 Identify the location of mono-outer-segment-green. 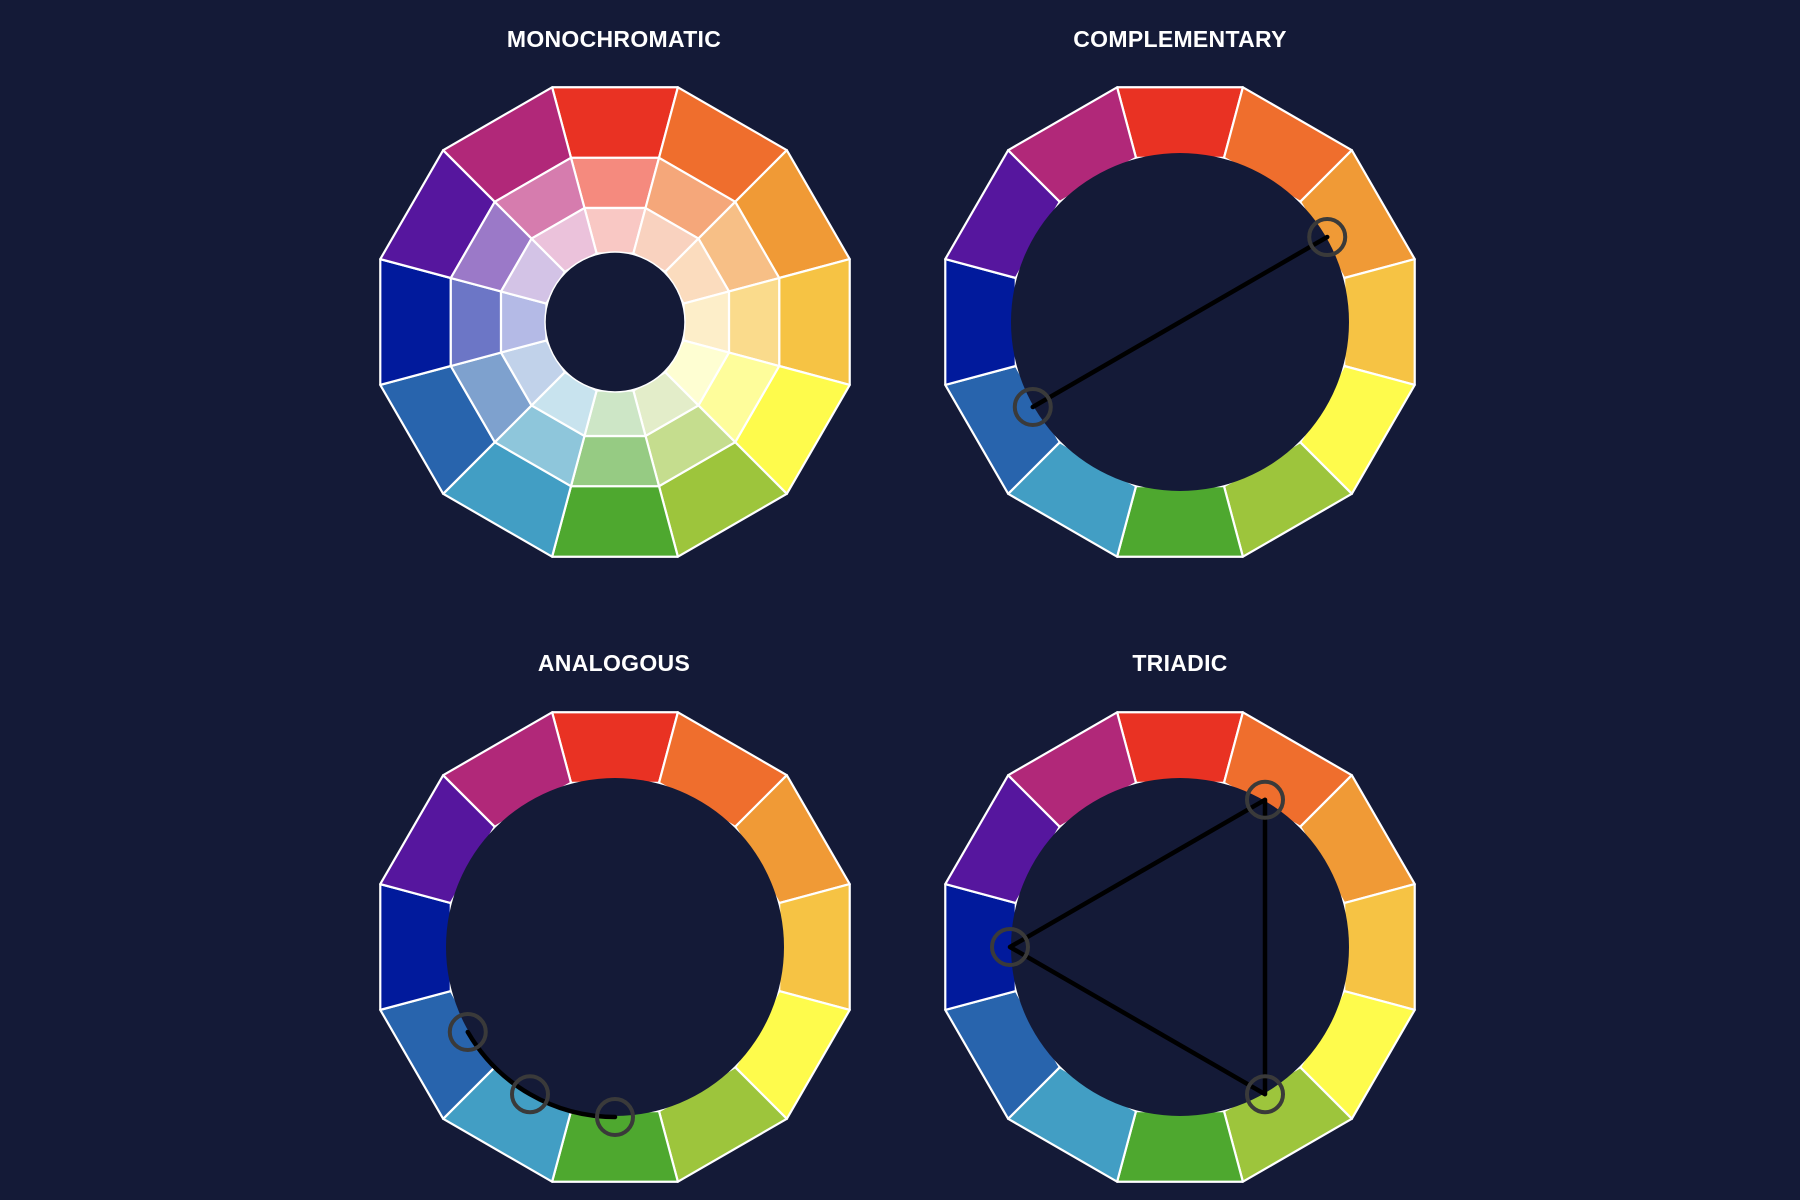
(615, 521).